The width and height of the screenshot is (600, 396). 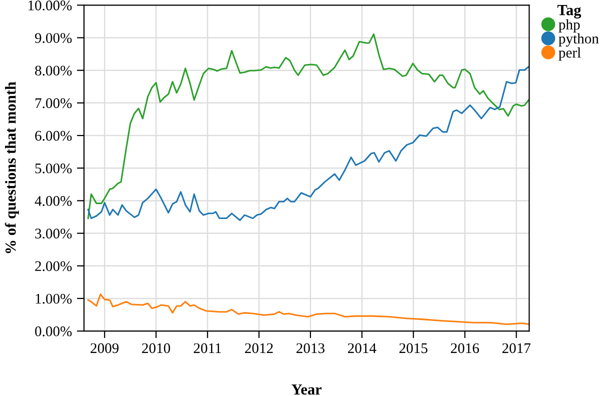 What do you see at coordinates (54, 299) in the screenshot?
I see `y-tick-label: 1.00%` at bounding box center [54, 299].